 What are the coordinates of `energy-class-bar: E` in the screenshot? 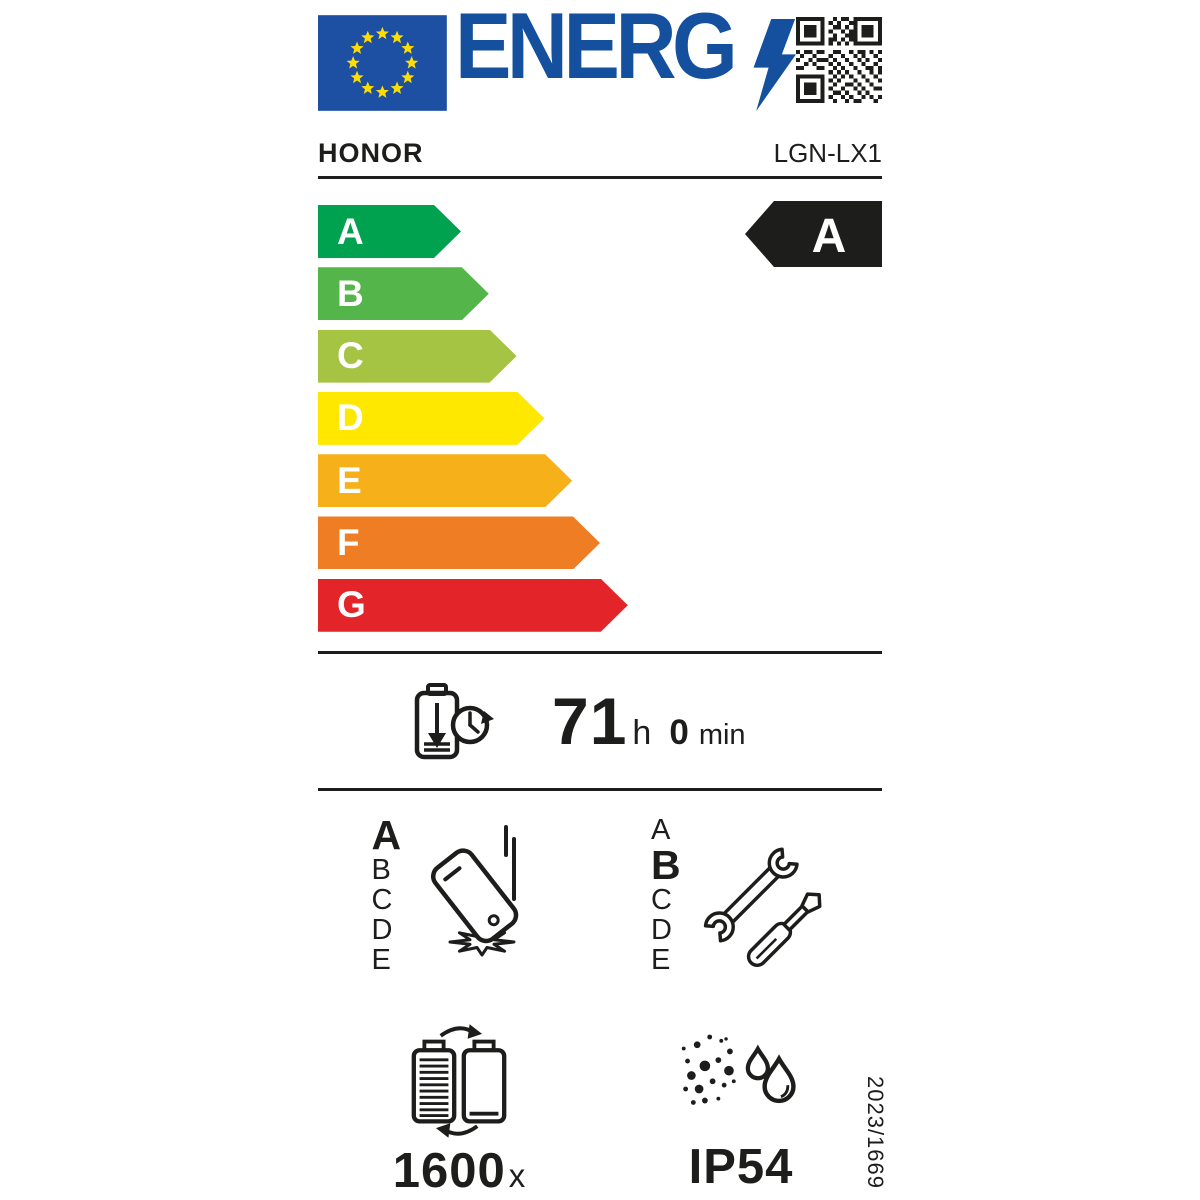 It's located at (445, 480).